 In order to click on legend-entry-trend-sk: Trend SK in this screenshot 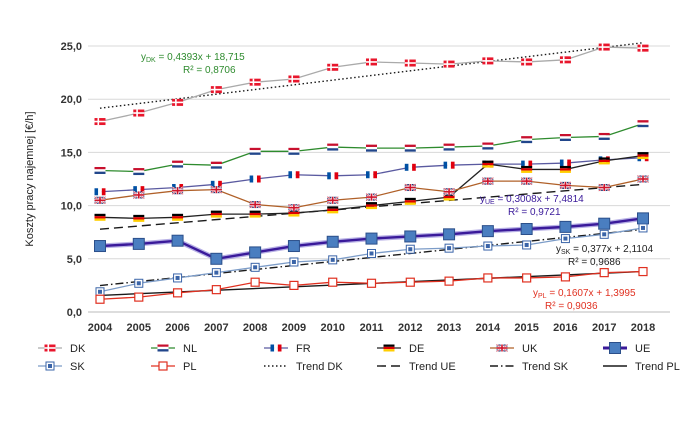, I will do `click(529, 367)`.